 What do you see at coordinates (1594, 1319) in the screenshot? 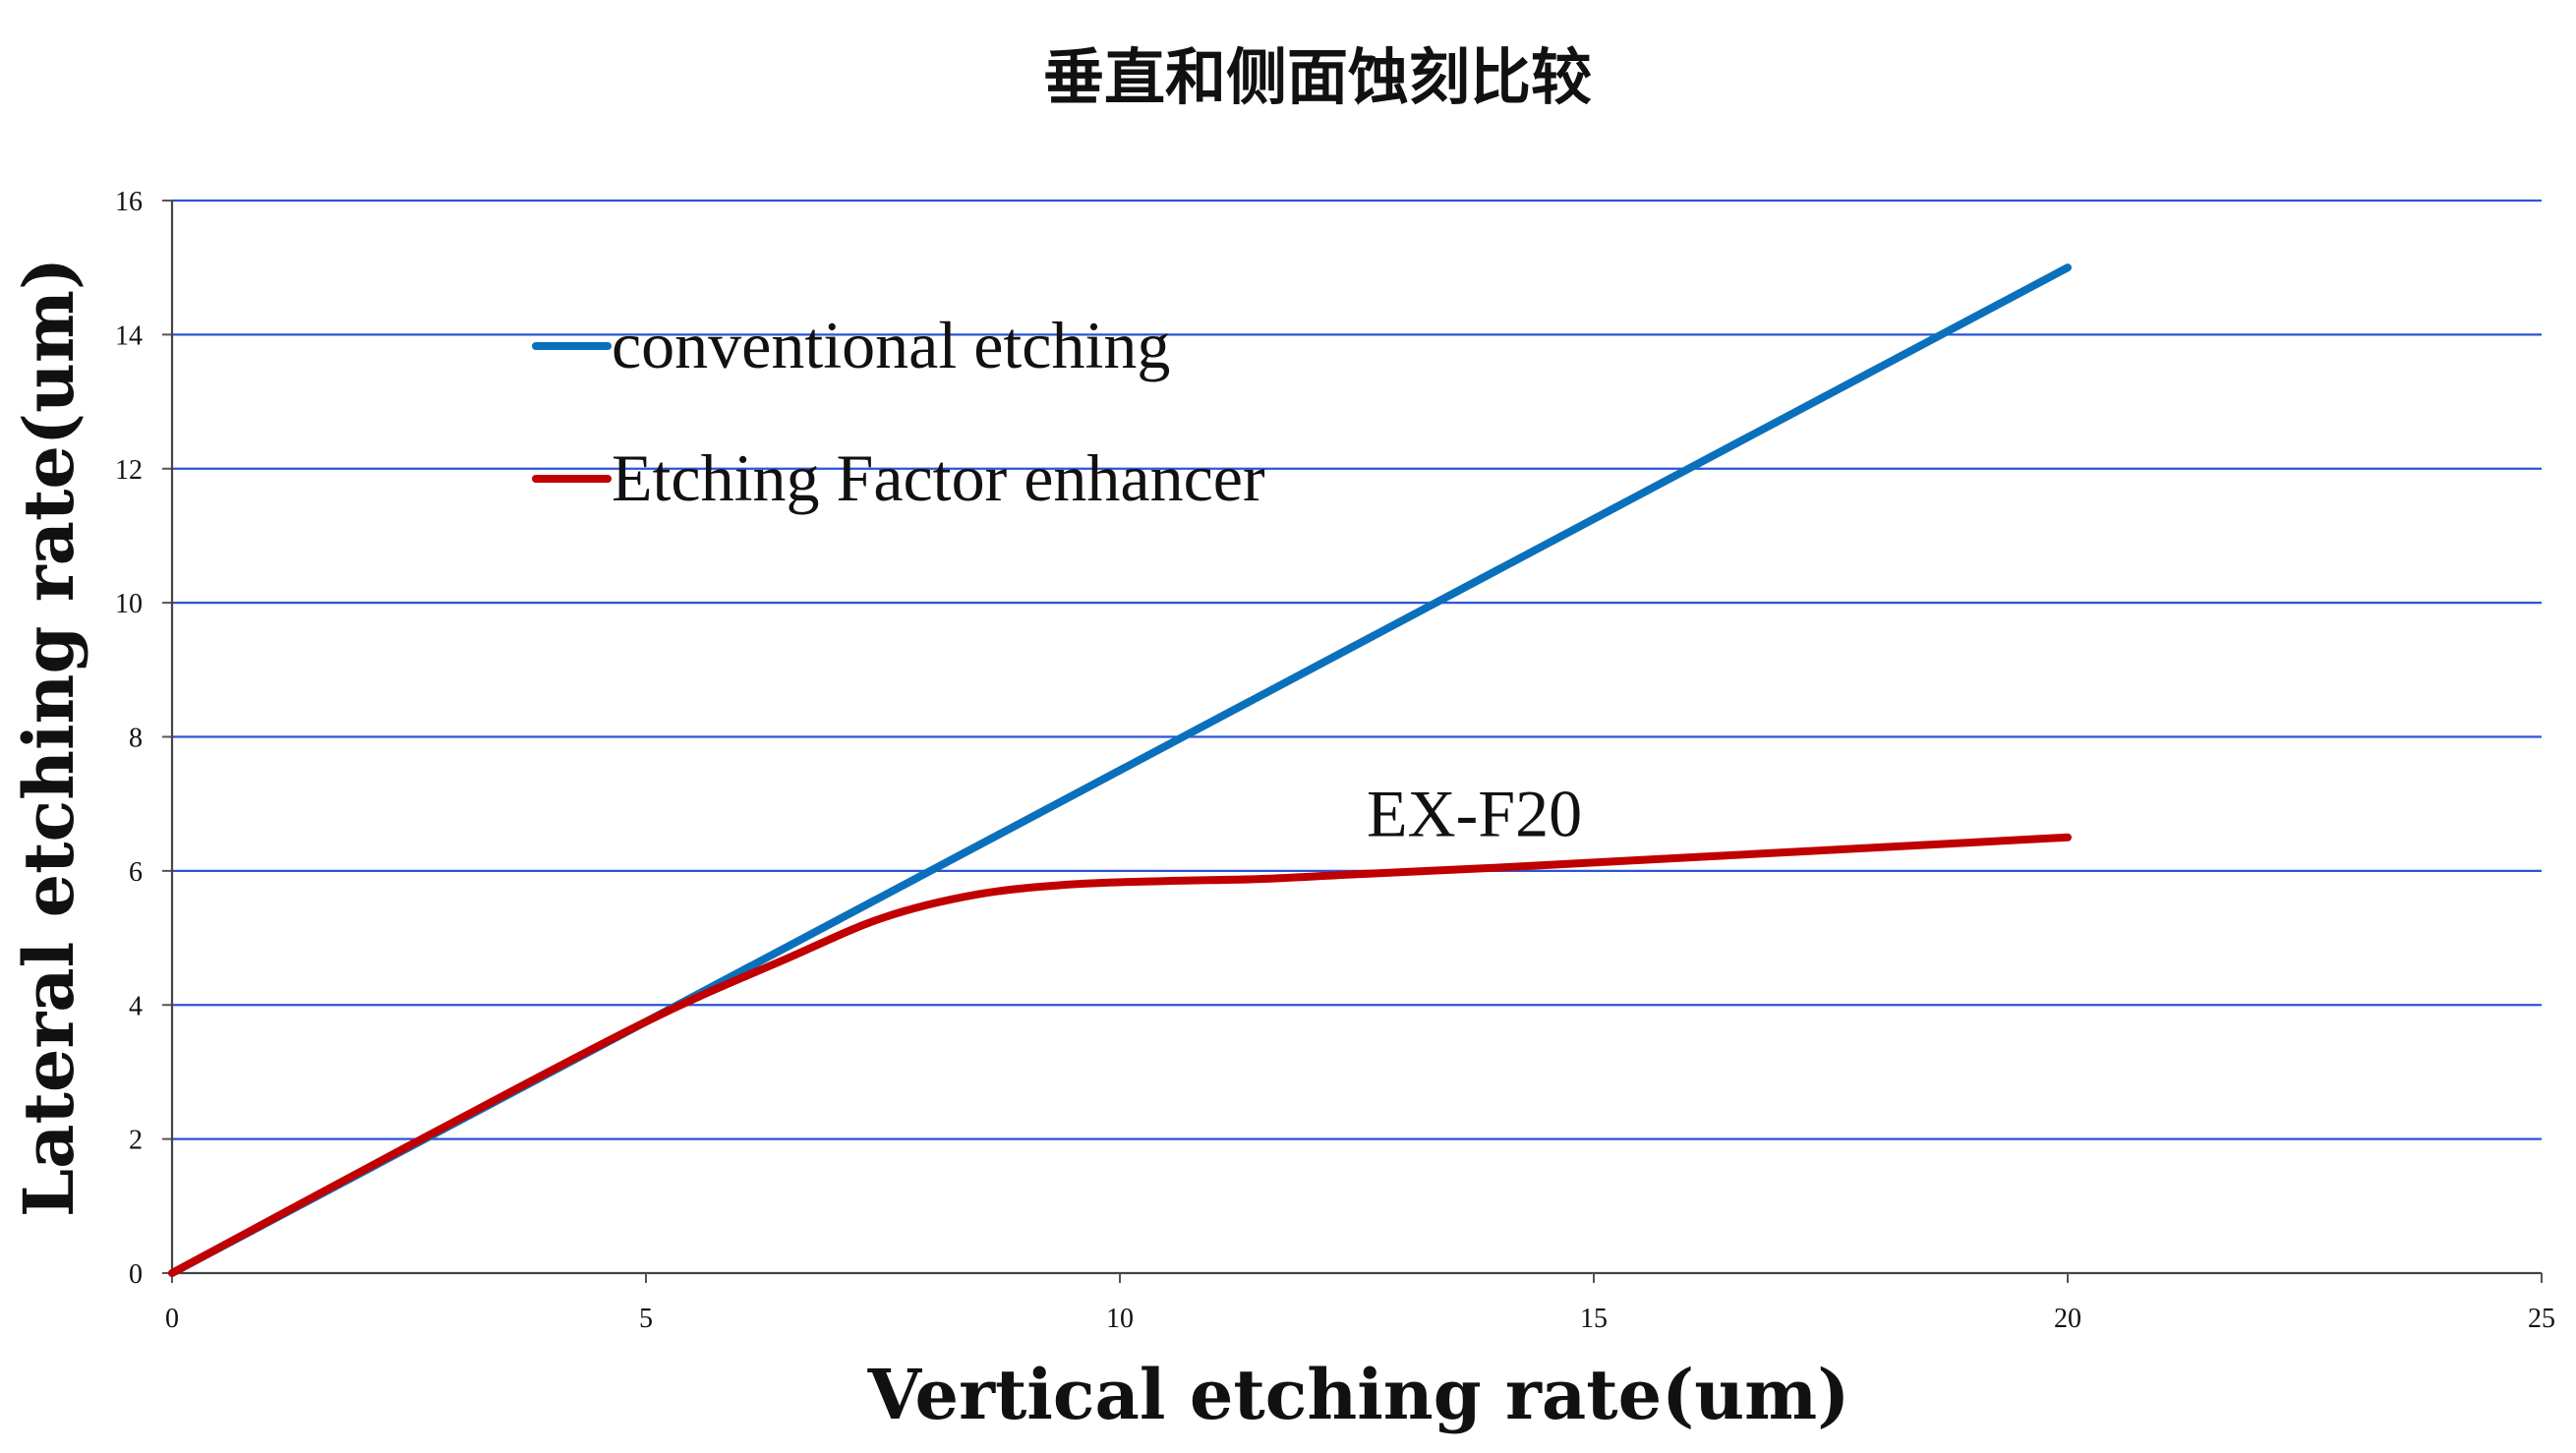
I see `x-tick-label: 15` at bounding box center [1594, 1319].